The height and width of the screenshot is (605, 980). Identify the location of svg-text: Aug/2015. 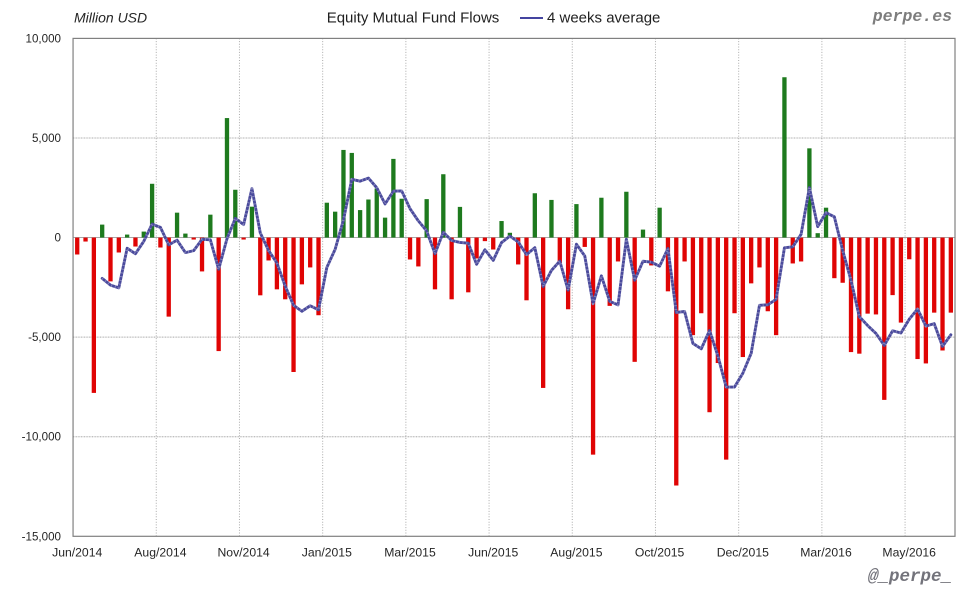
(576, 553).